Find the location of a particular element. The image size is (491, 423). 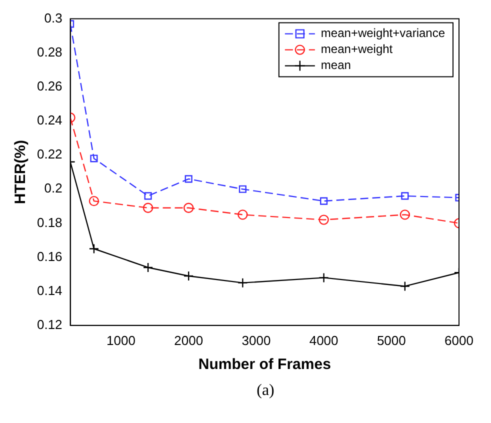

x-axis-title: Number of Frames is located at coordinates (264, 365).